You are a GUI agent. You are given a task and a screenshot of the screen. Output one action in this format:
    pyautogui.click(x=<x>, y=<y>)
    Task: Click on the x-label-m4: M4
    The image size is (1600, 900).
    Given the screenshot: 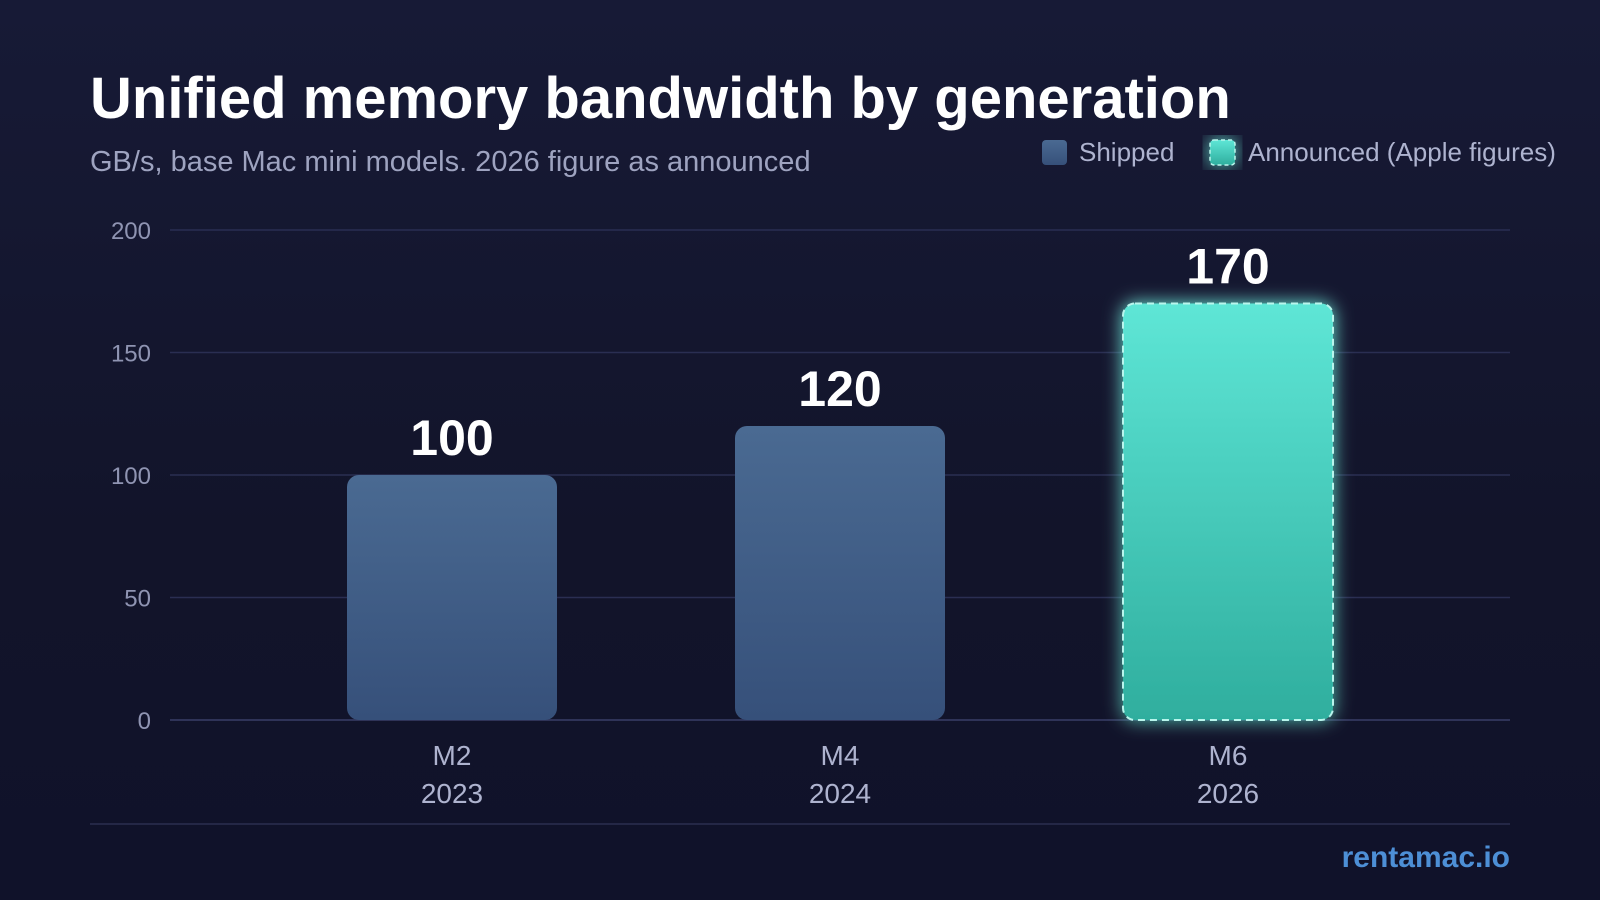 What is the action you would take?
    pyautogui.click(x=840, y=755)
    